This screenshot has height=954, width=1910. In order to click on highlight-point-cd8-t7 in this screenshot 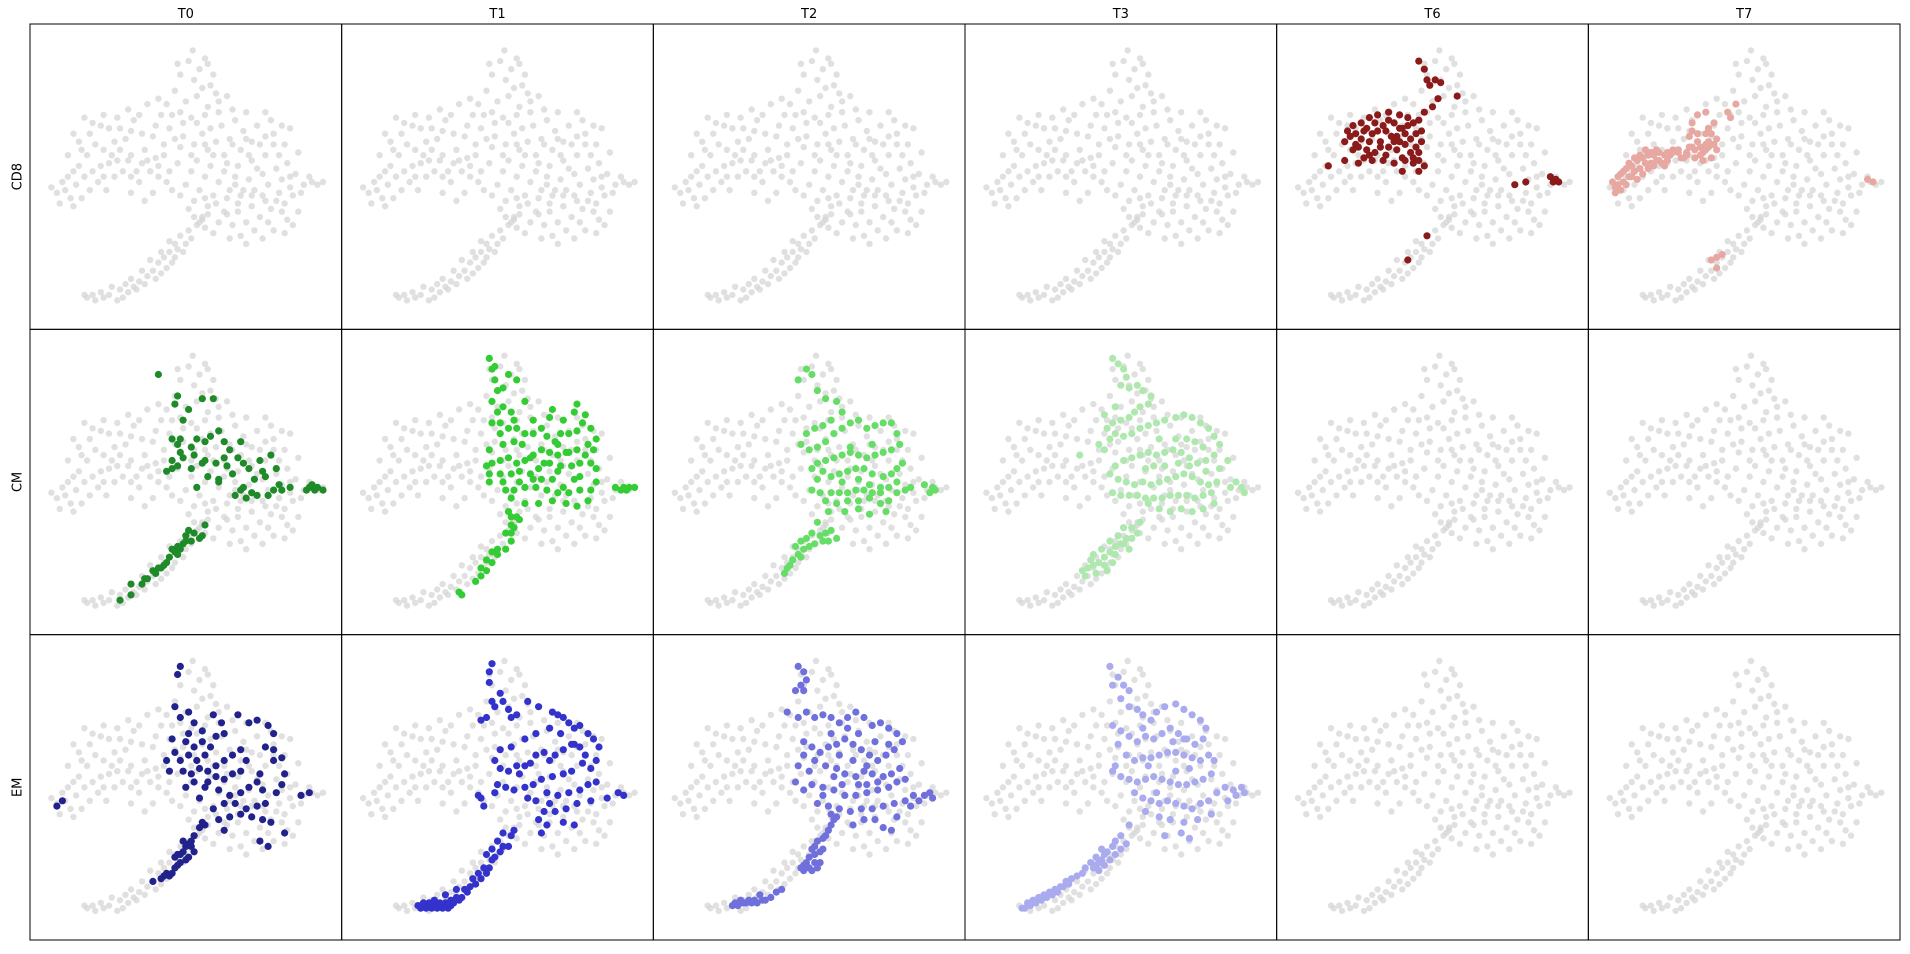, I will do `click(1695, 150)`.